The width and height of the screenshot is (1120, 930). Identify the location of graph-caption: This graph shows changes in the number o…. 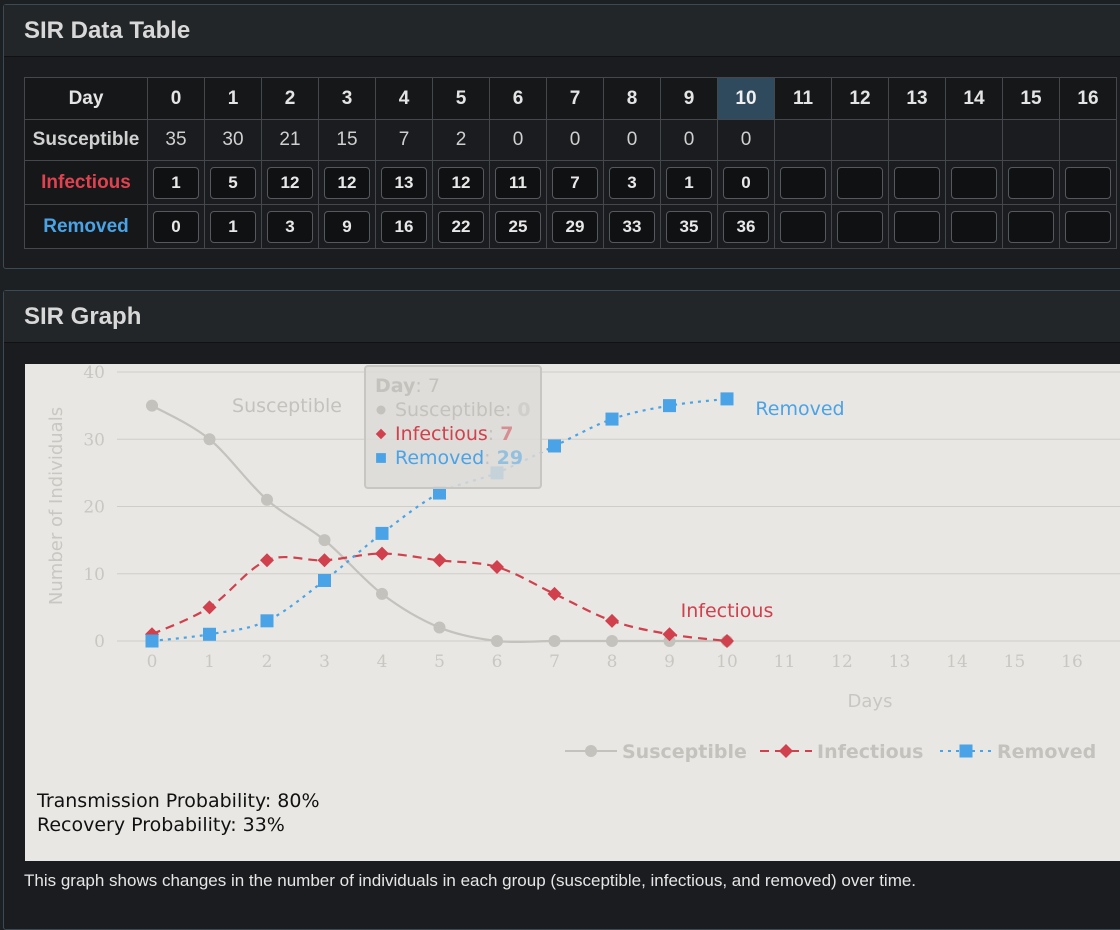
(470, 880).